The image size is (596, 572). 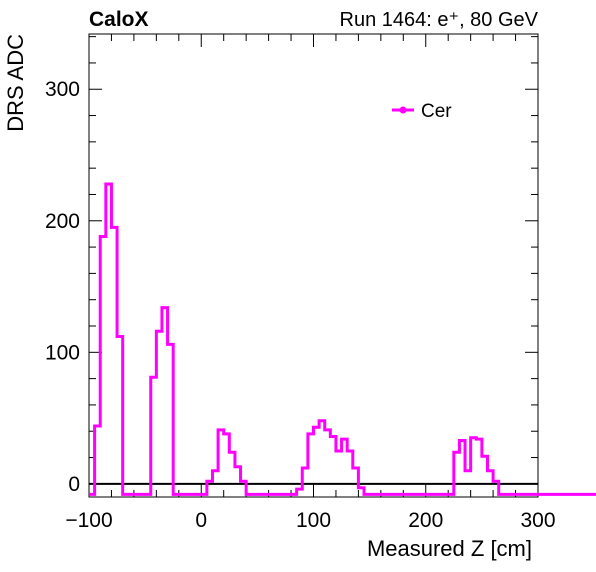 I want to click on x-tick-labels: −100 0 100 200 300, so click(x=310, y=520).